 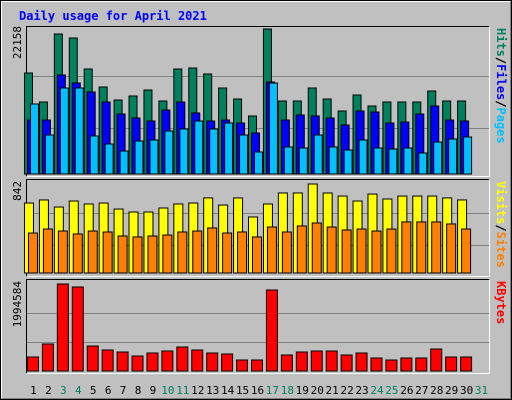 I want to click on legend: Hits/Files/Pages, so click(x=501, y=86).